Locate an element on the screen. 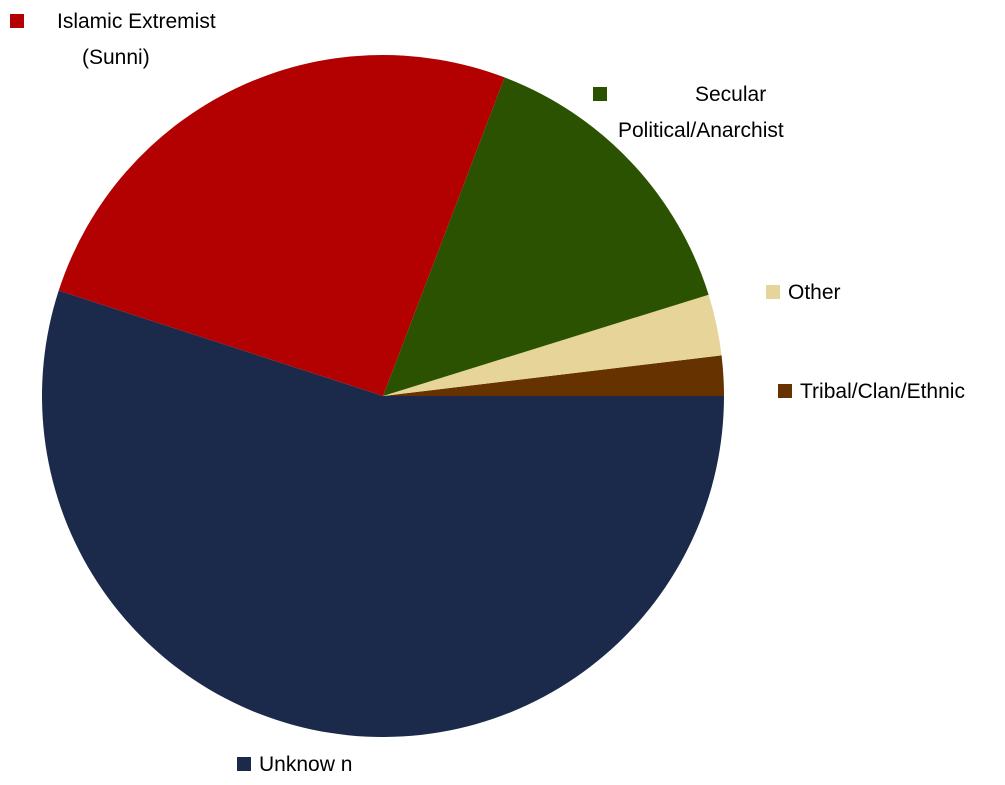 The width and height of the screenshot is (1005, 785). slice-label-text: Unknow n is located at coordinates (305, 764).